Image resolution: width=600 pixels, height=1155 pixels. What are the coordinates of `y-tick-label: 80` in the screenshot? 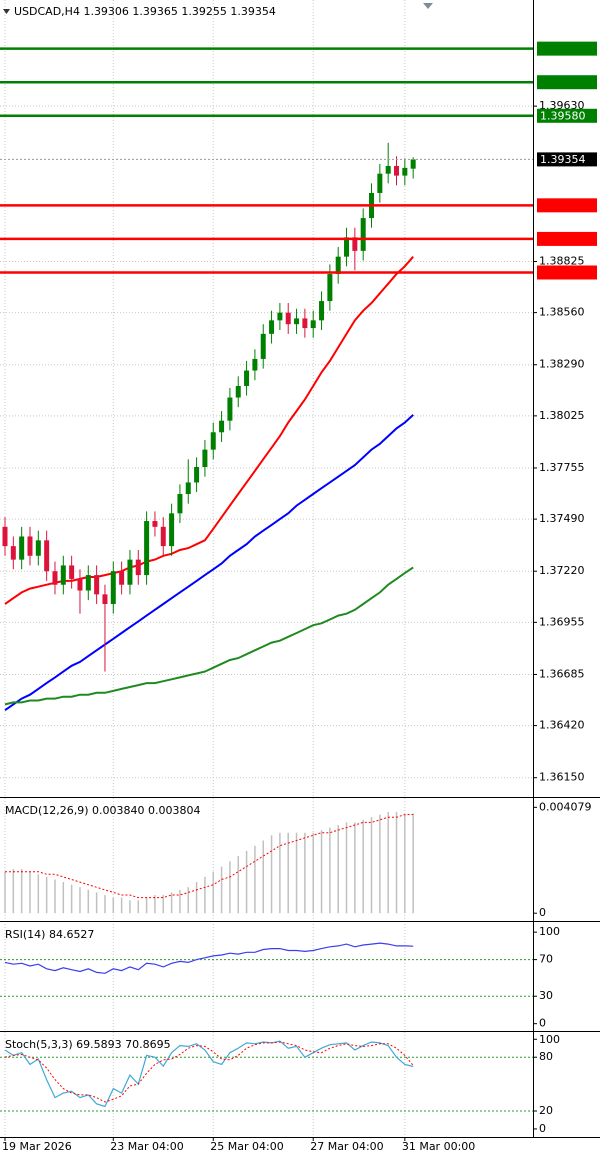 It's located at (546, 1056).